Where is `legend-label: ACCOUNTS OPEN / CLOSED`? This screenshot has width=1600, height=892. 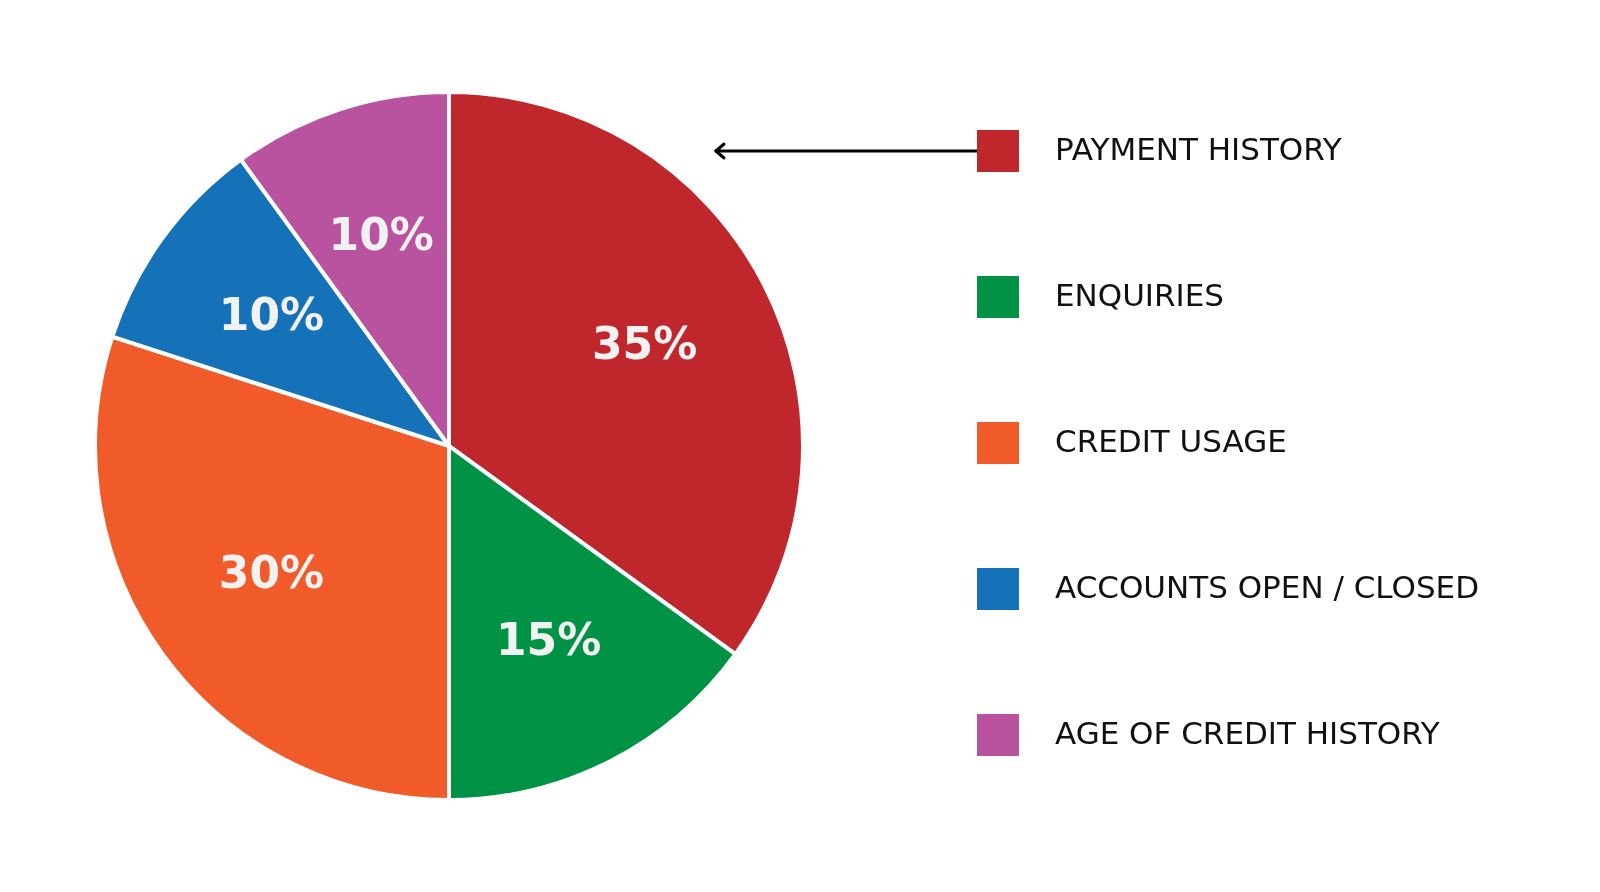
legend-label: ACCOUNTS OPEN / CLOSED is located at coordinates (1267, 587).